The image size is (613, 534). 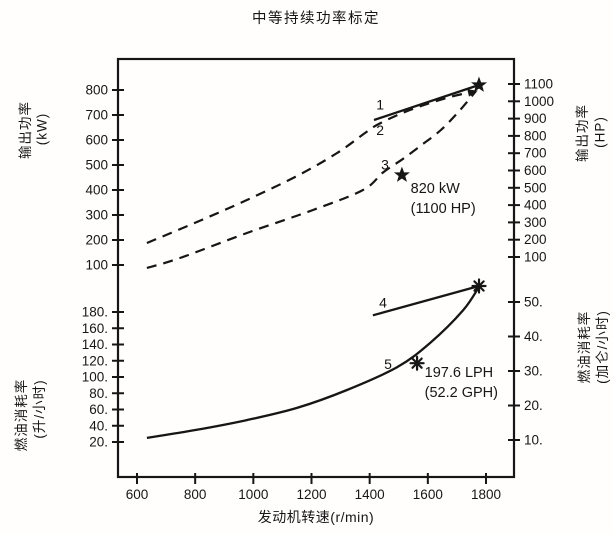 What do you see at coordinates (428, 494) in the screenshot?
I see `x-tick-label: 1600` at bounding box center [428, 494].